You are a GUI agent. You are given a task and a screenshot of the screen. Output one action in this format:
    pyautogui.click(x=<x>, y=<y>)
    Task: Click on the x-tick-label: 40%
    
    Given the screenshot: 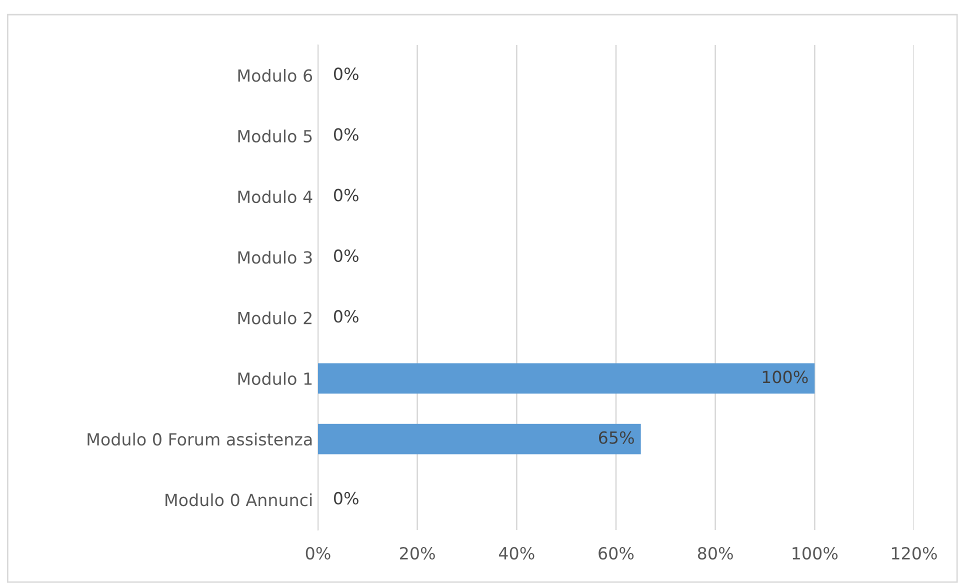 What is the action you would take?
    pyautogui.click(x=516, y=553)
    